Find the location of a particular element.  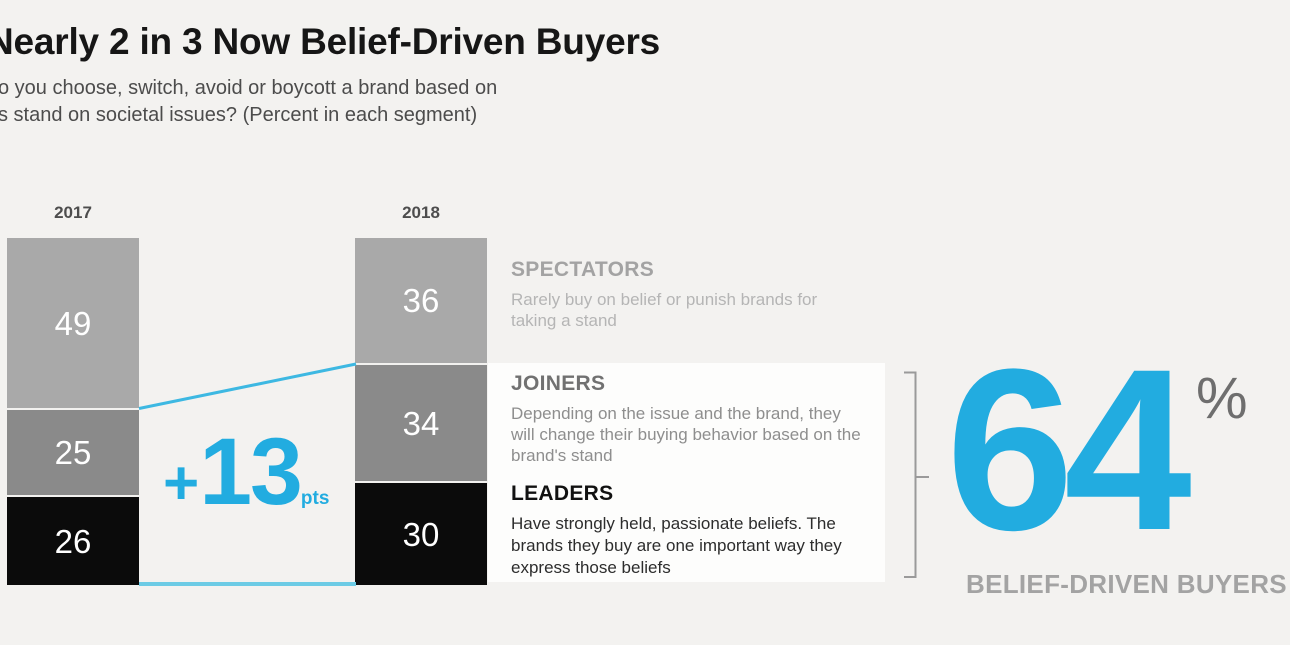

legend-panel-background is located at coordinates (686, 472).